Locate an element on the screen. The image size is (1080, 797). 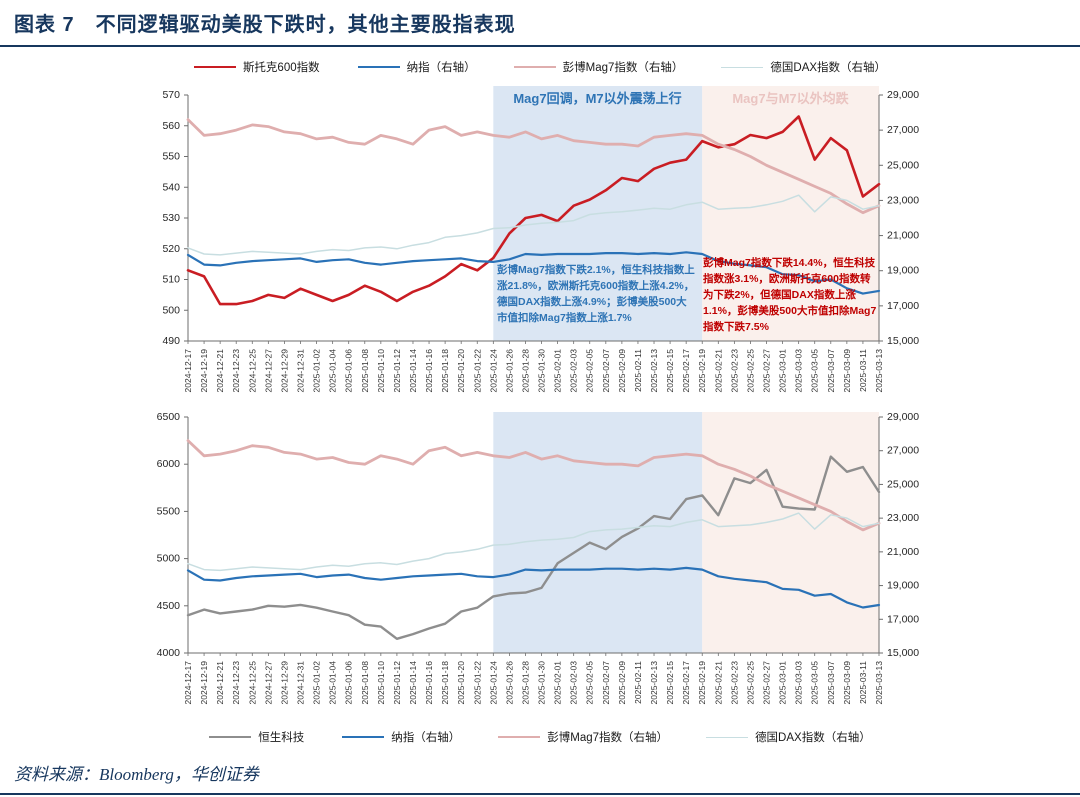
left-tick-label: 490 is located at coordinates (171, 341).